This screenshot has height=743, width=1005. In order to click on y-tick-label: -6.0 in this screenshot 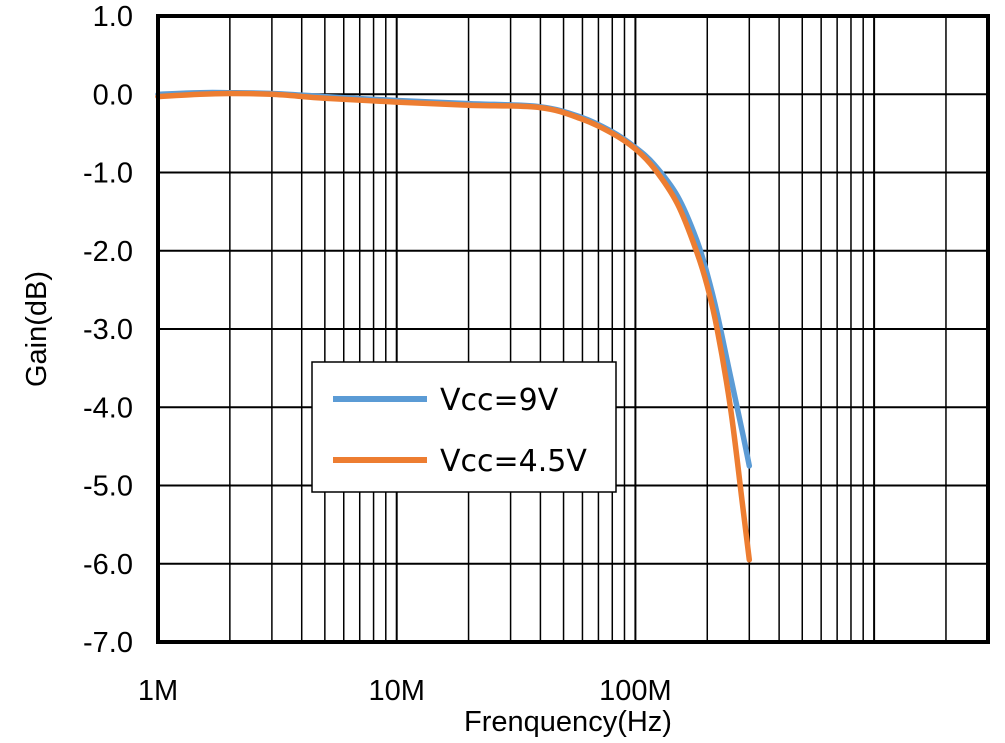, I will do `click(108, 565)`.